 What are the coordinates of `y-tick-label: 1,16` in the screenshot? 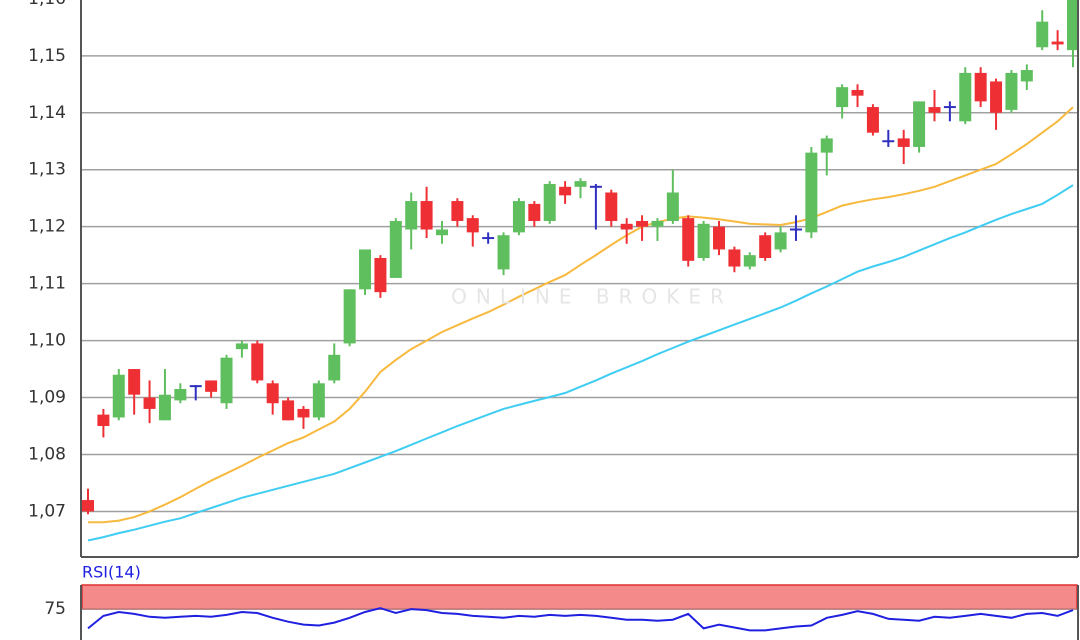 It's located at (47, 4).